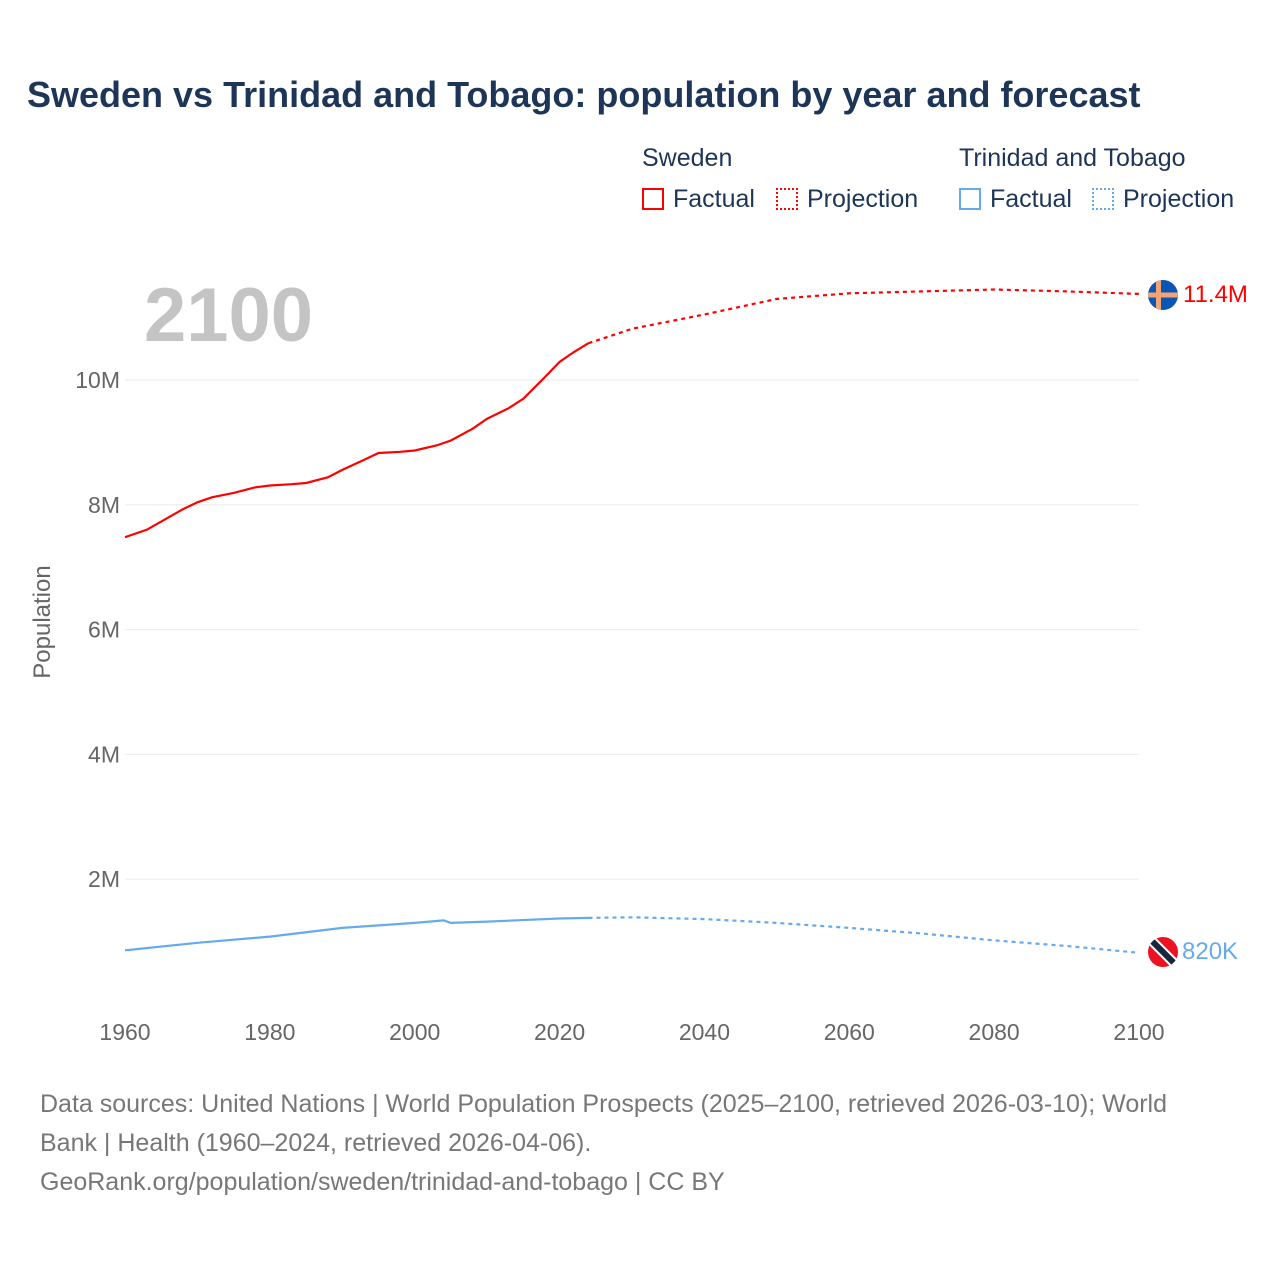 The image size is (1280, 1280). What do you see at coordinates (1179, 199) in the screenshot?
I see `legend-trinidad-projection: Projection` at bounding box center [1179, 199].